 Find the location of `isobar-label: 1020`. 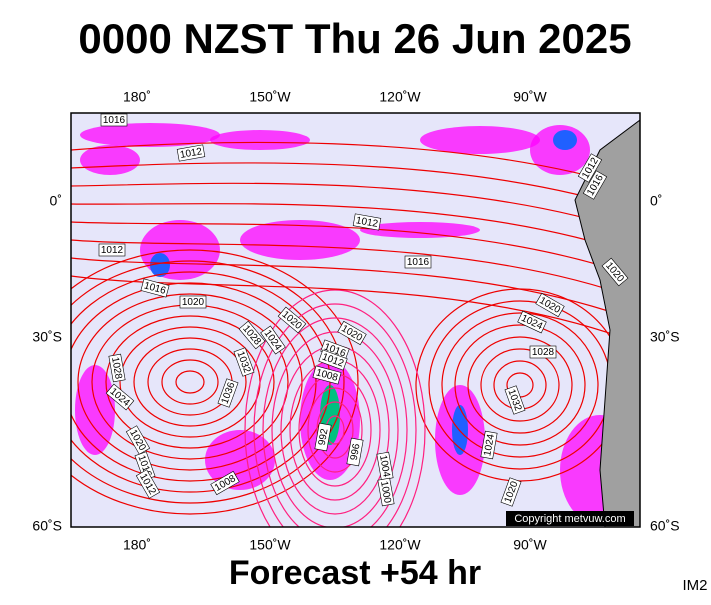

isobar-label: 1020 is located at coordinates (193, 302).